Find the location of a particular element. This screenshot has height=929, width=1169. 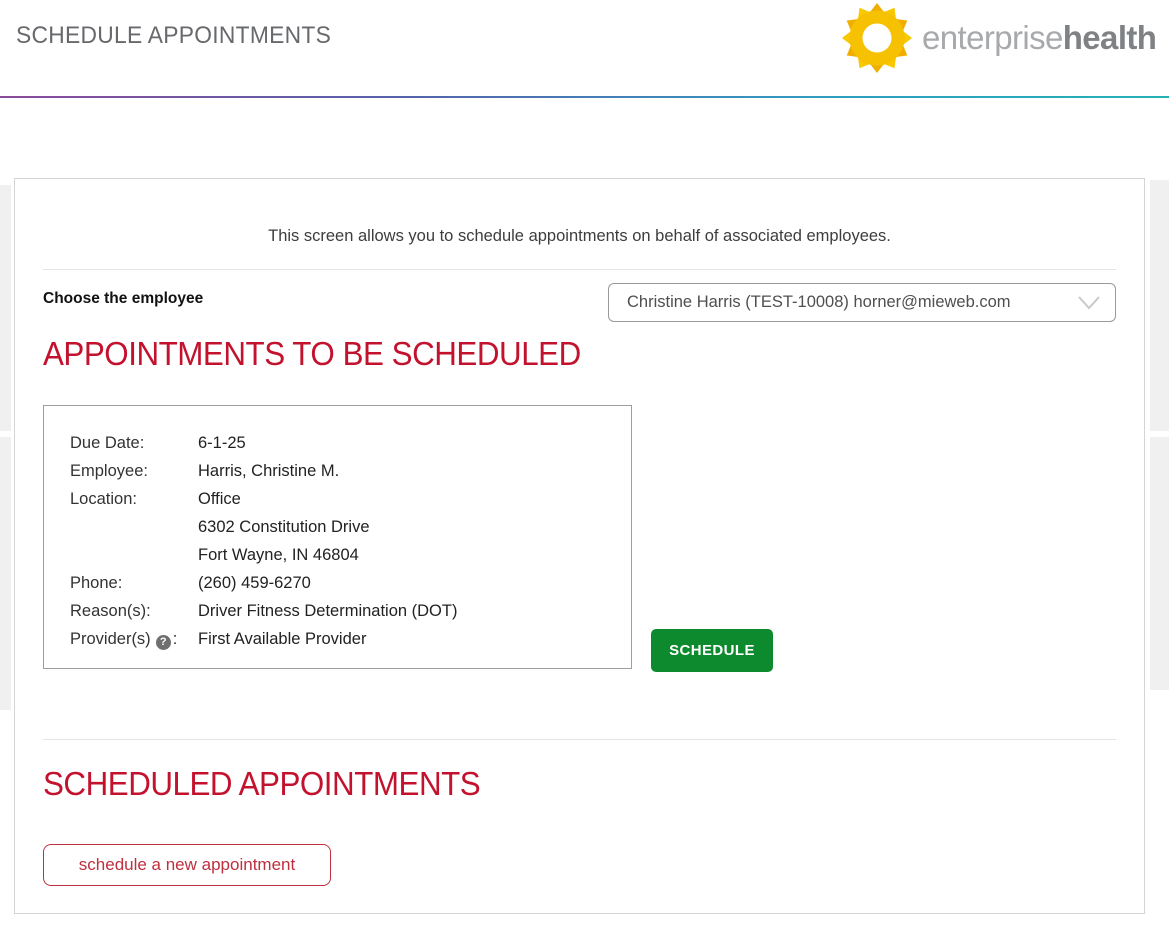

appointment-field-row: Fort Wayne, IN 46804 is located at coordinates (350, 555).